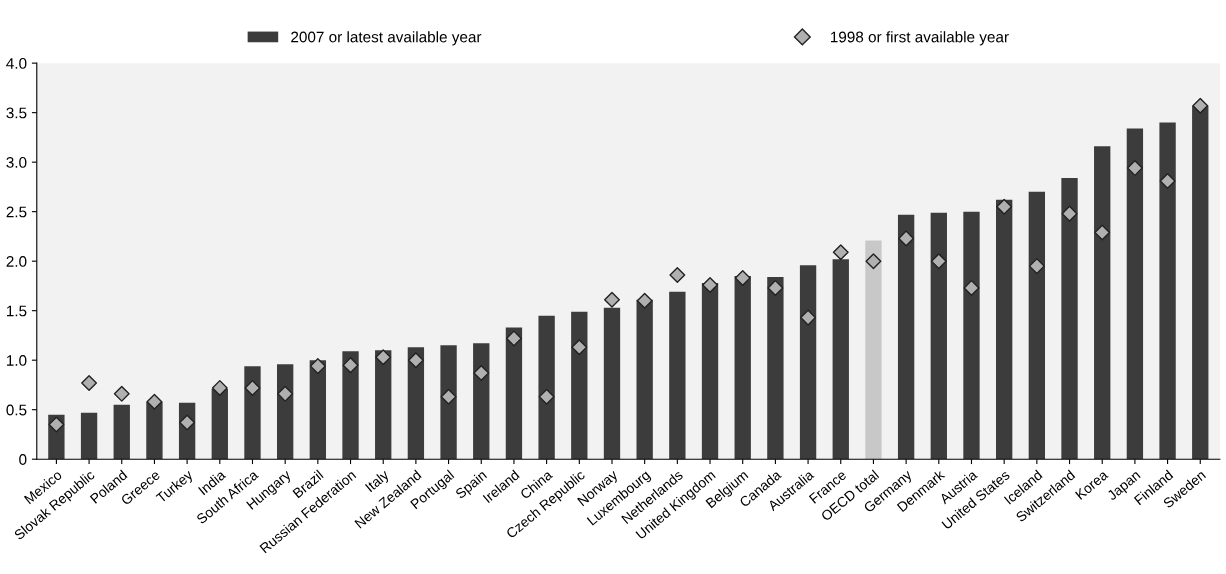 The width and height of the screenshot is (1226, 574). Describe the element at coordinates (16, 261) in the screenshot. I see `y-tick-label: 2.0` at that location.